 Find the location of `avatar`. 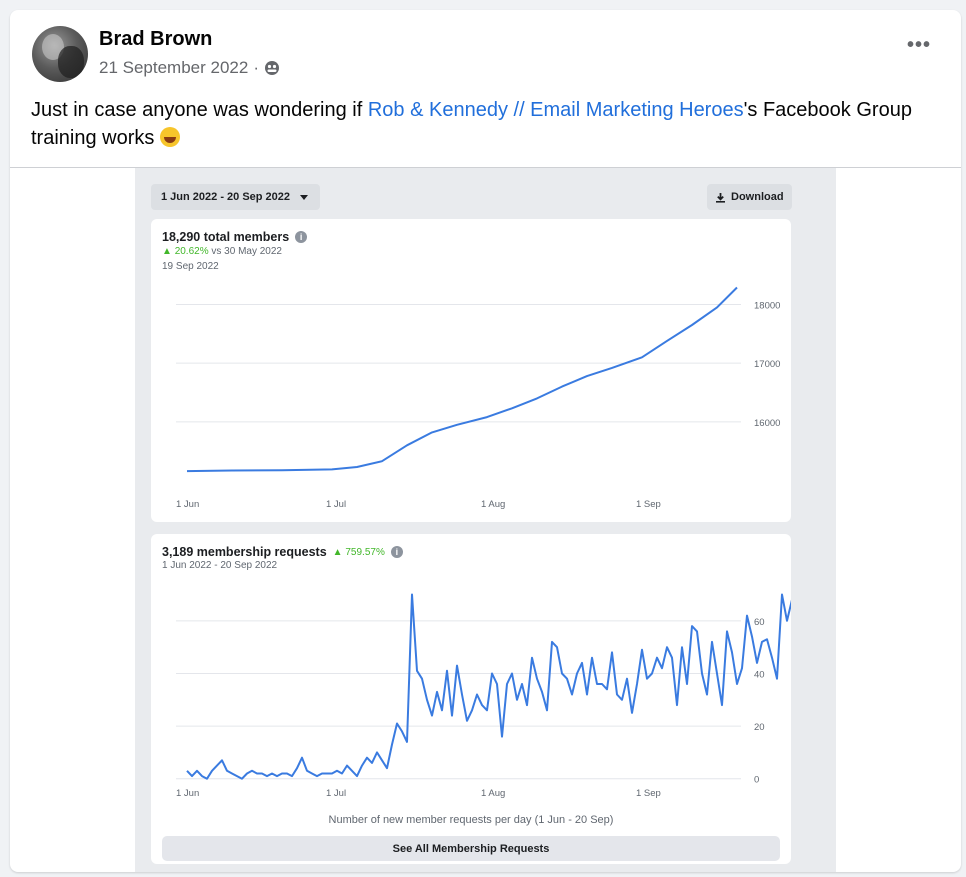

avatar is located at coordinates (60, 54).